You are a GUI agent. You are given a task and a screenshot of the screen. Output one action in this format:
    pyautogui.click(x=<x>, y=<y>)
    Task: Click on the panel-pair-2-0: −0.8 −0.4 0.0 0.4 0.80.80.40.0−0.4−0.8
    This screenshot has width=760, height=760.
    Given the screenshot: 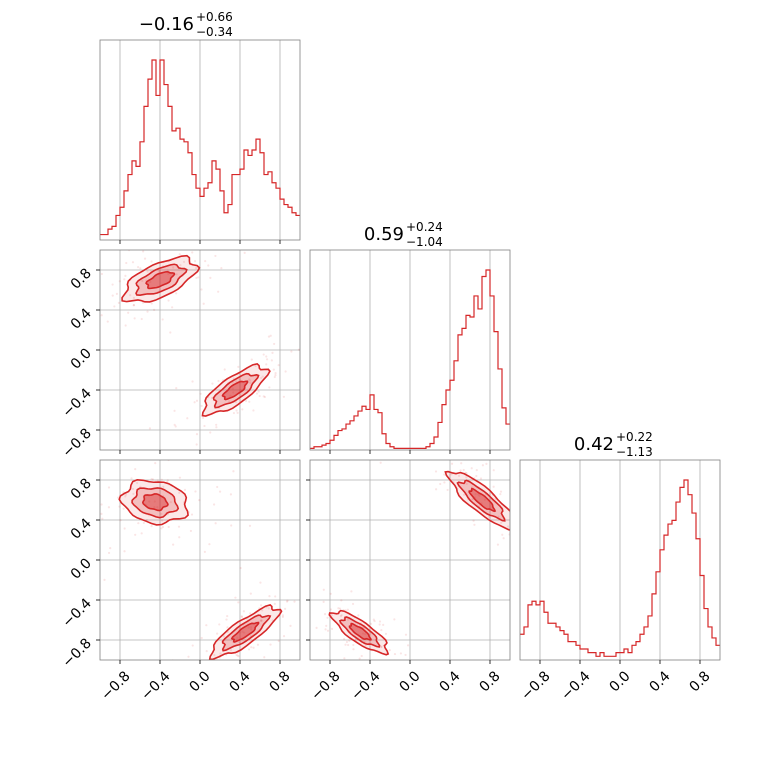 What is the action you would take?
    pyautogui.click(x=180, y=581)
    